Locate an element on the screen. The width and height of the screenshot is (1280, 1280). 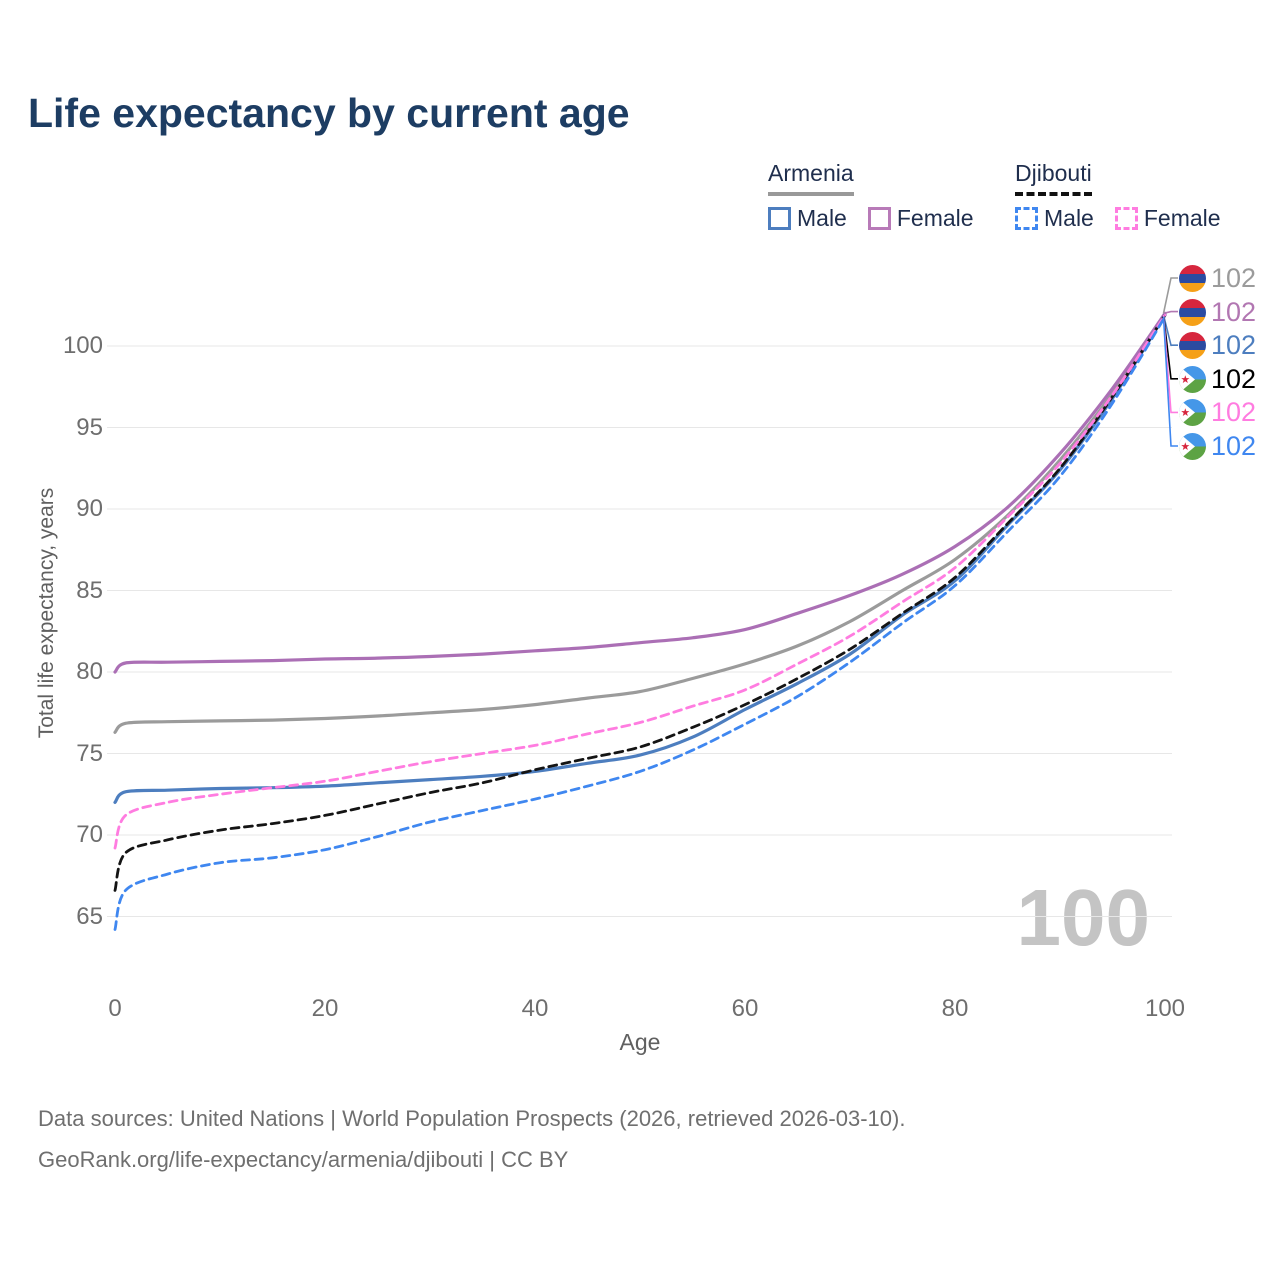
y-tick-90: 90 is located at coordinates (89, 508).